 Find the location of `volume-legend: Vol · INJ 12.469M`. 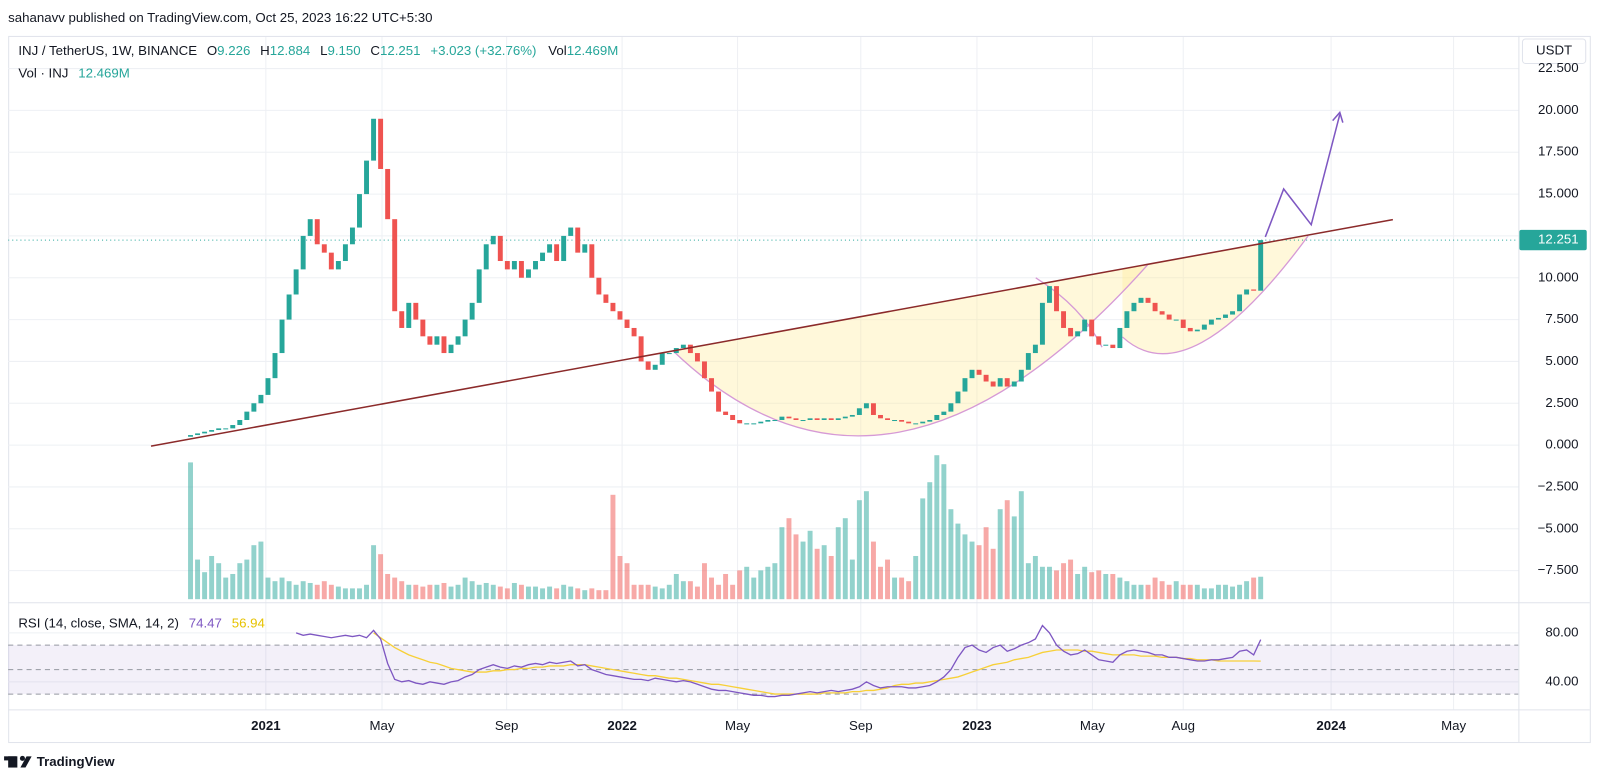

volume-legend: Vol · INJ 12.469M is located at coordinates (73, 72).